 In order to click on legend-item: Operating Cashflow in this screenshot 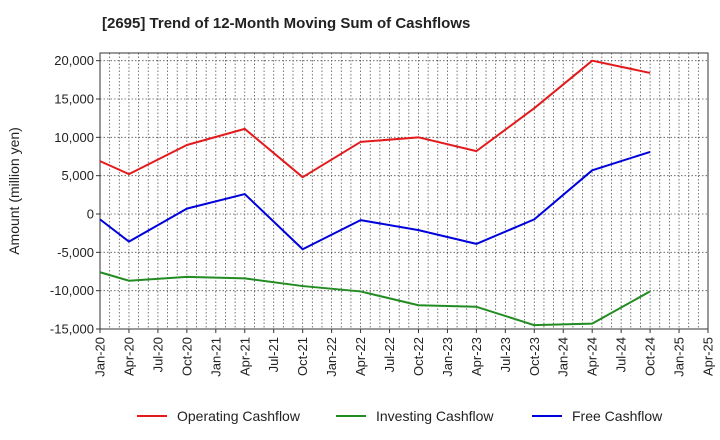, I will do `click(218, 416)`.